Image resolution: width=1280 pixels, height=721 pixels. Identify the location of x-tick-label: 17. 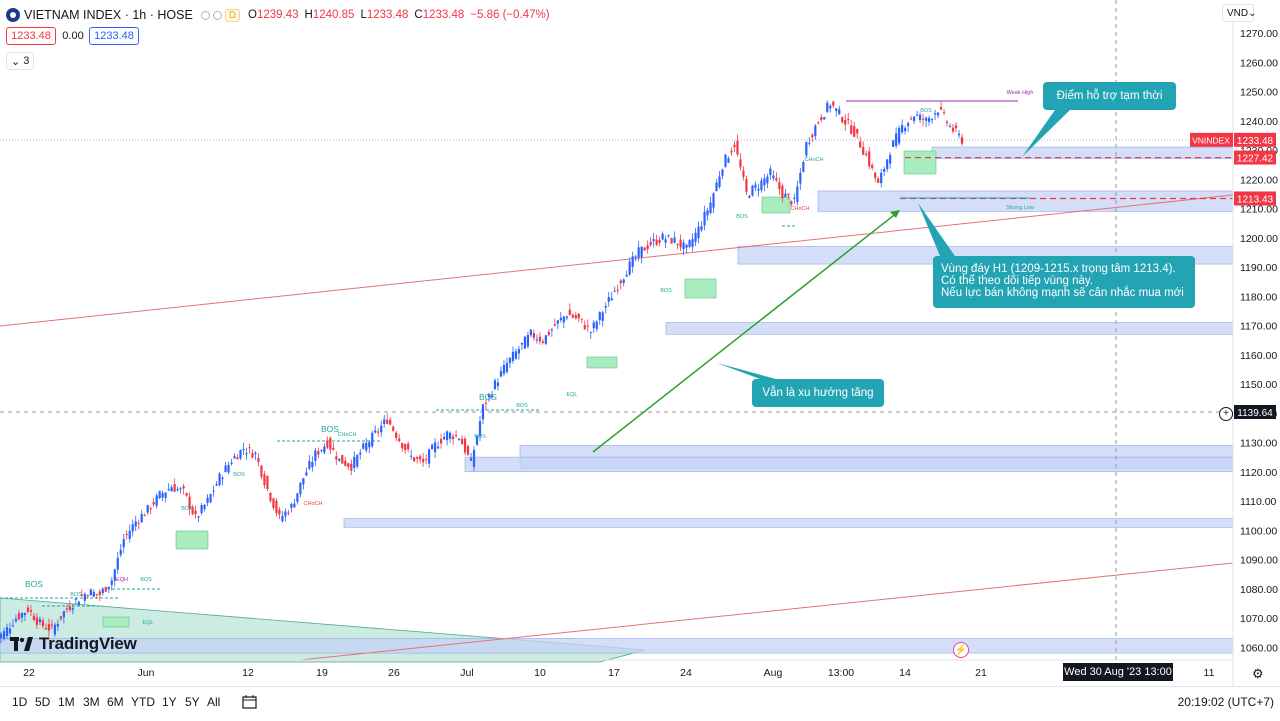
(614, 673).